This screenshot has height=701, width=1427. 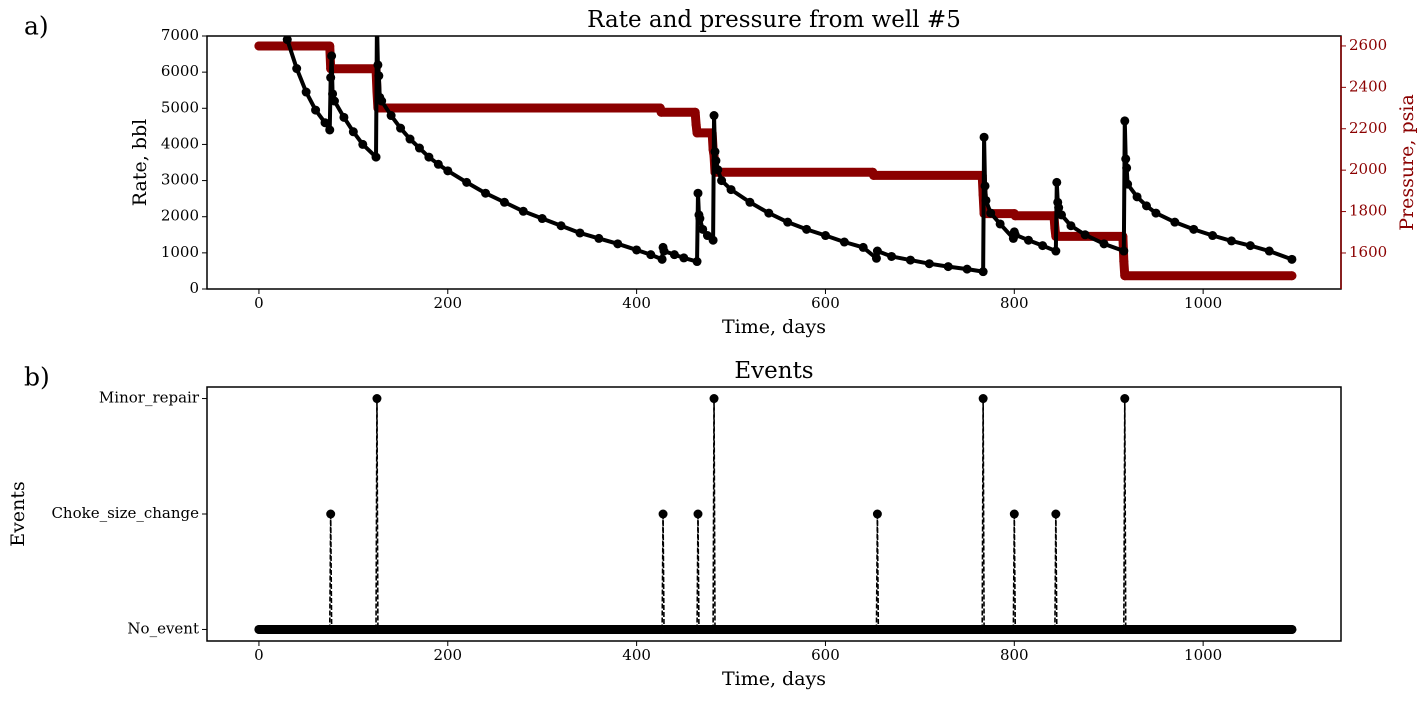 What do you see at coordinates (18, 513) in the screenshot?
I see `y-axis-label: Events` at bounding box center [18, 513].